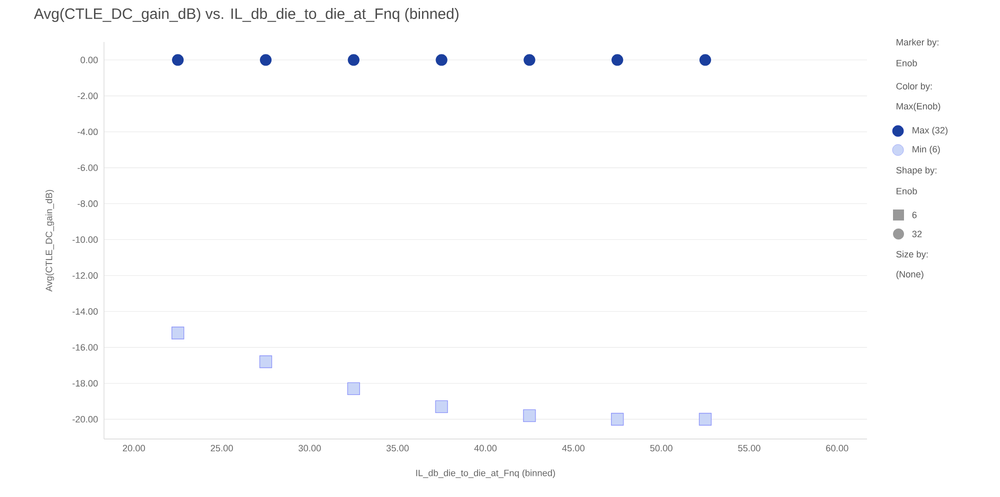 The height and width of the screenshot is (497, 1000). What do you see at coordinates (85, 239) in the screenshot?
I see `y-tick-label: -10.00` at bounding box center [85, 239].